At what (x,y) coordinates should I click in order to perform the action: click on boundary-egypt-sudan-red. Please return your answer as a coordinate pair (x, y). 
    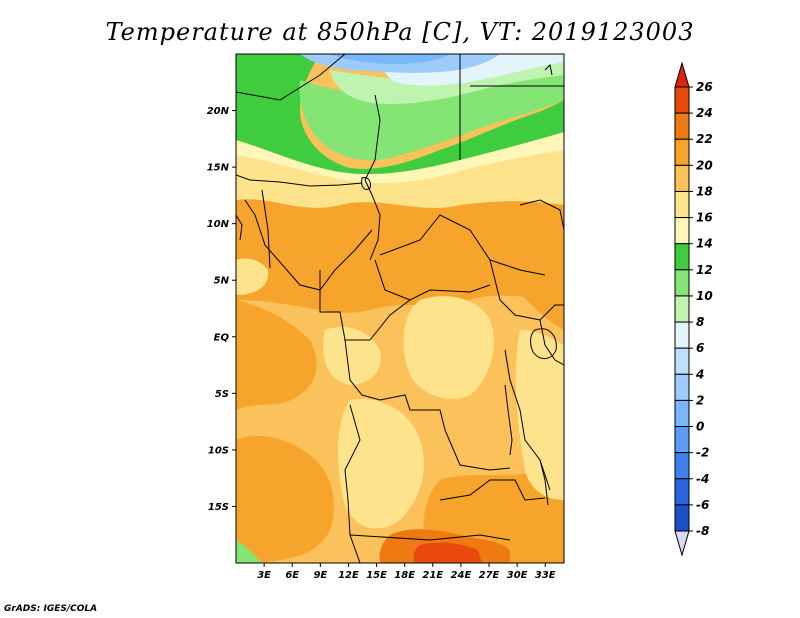
    Looking at the image, I should click on (548, 69).